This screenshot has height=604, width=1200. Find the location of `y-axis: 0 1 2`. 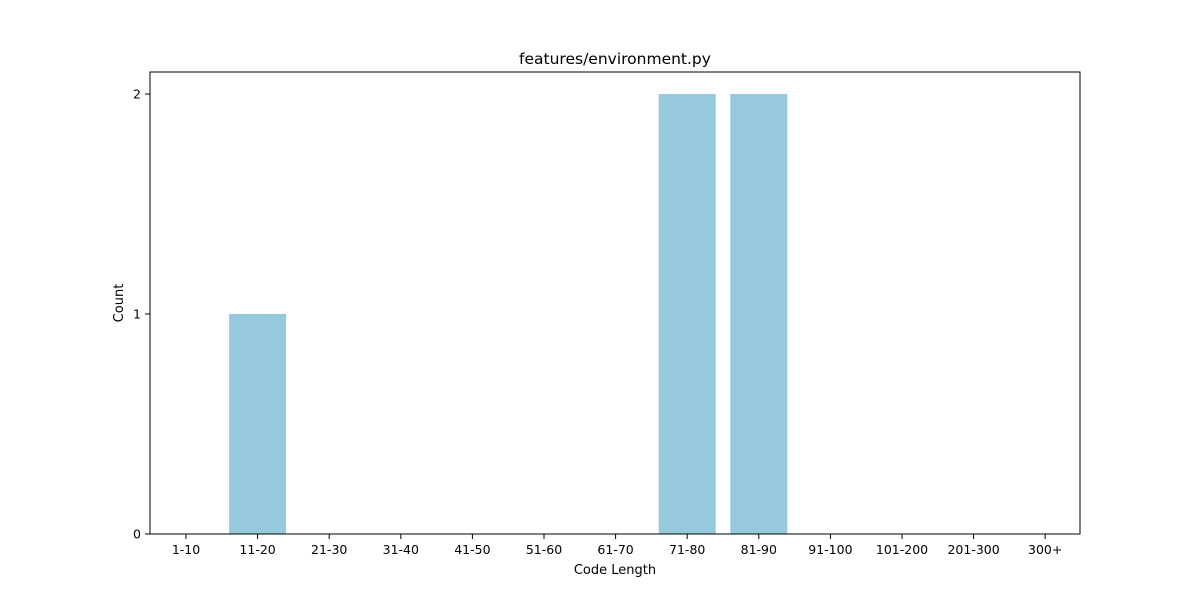

y-axis: 0 1 2 is located at coordinates (141, 314).